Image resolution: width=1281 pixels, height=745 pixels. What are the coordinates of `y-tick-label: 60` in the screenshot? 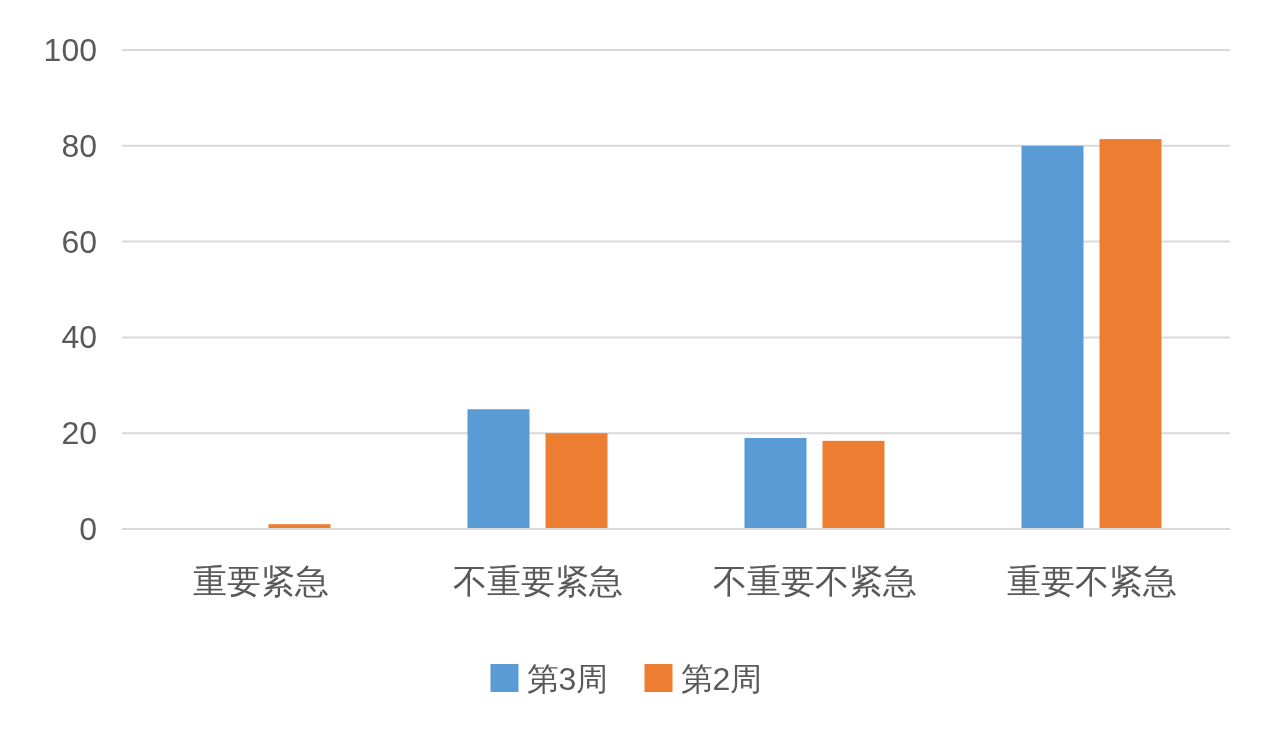 It's located at (79, 241).